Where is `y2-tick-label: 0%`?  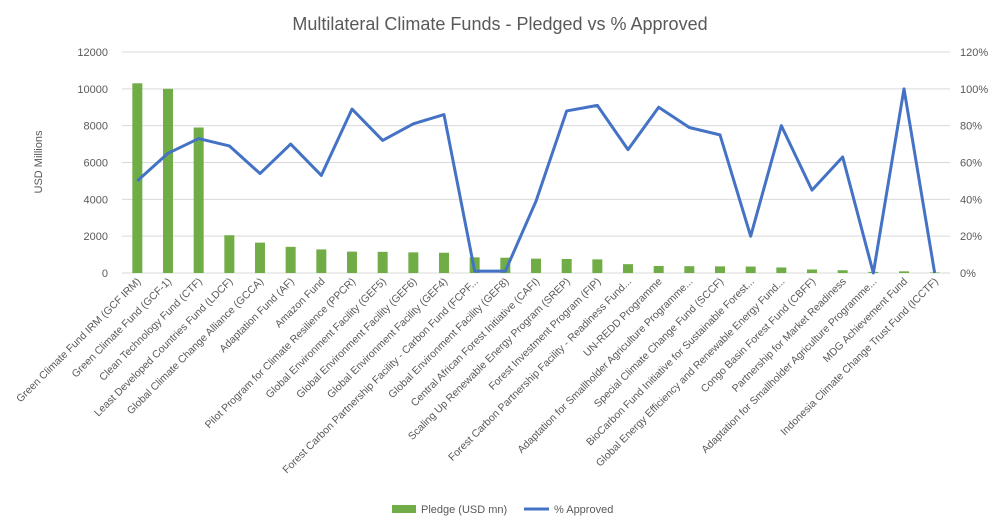
y2-tick-label: 0% is located at coordinates (968, 274).